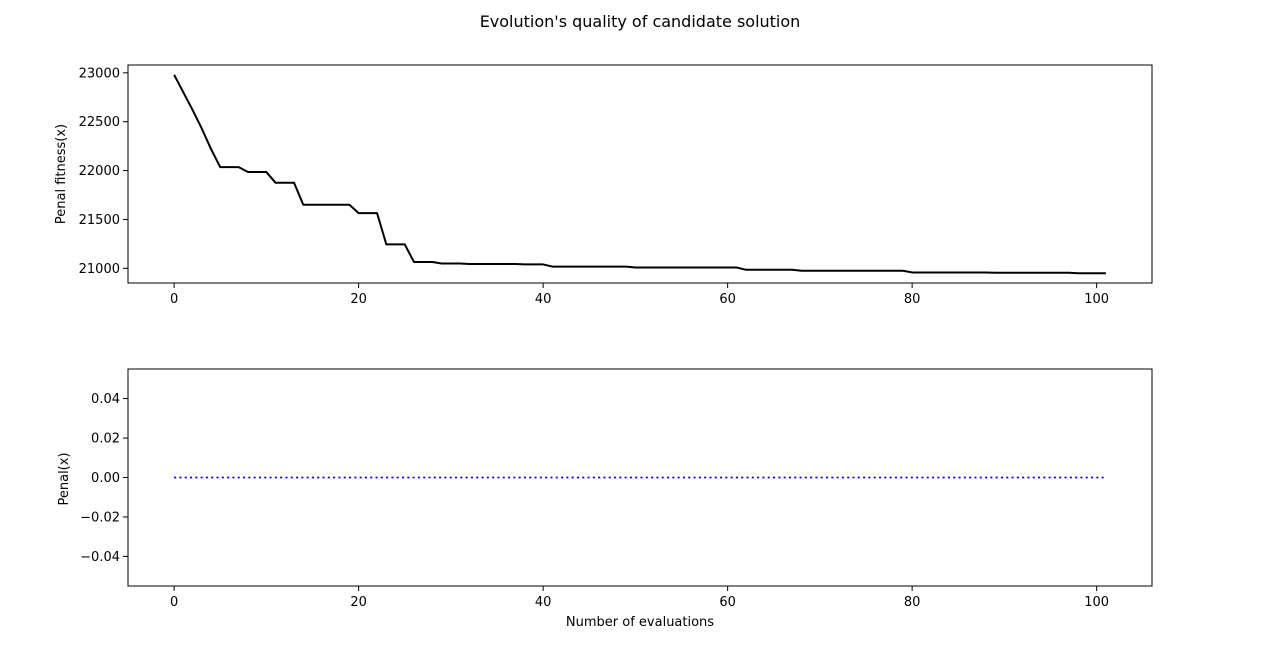 This screenshot has height=655, width=1280. I want to click on fitness-y-tick-label: 22000, so click(99, 171).